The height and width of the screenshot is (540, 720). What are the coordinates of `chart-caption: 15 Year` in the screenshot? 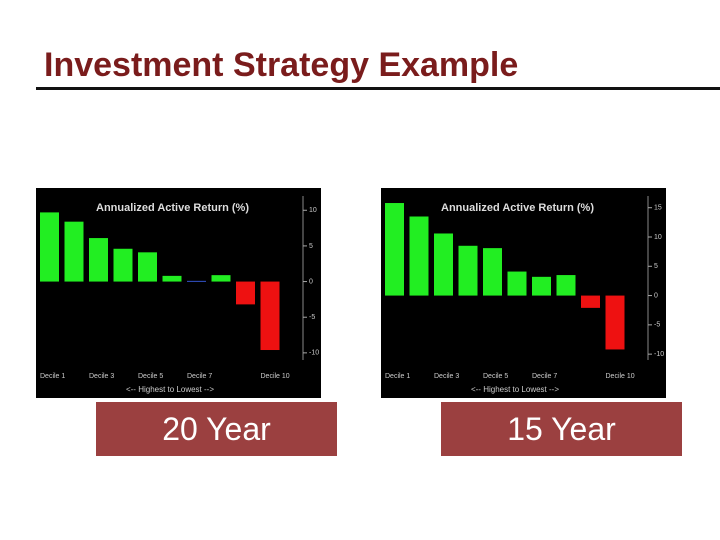 It's located at (561, 429).